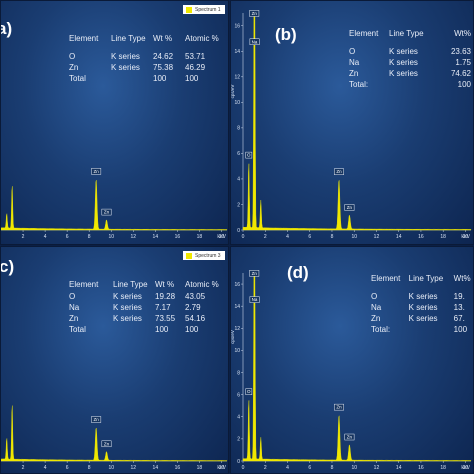  Describe the element at coordinates (77, 329) in the screenshot. I see `cell-element: Total` at that location.